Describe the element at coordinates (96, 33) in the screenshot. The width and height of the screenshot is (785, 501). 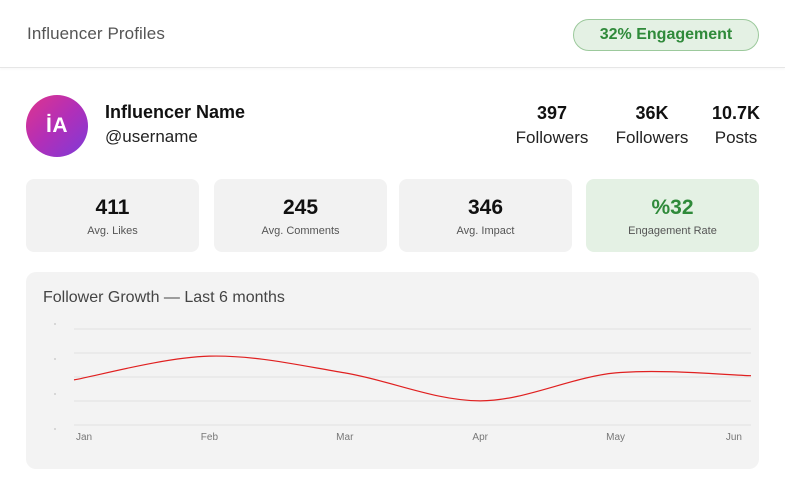
I see `page-title: Influencer Profiles` at that location.